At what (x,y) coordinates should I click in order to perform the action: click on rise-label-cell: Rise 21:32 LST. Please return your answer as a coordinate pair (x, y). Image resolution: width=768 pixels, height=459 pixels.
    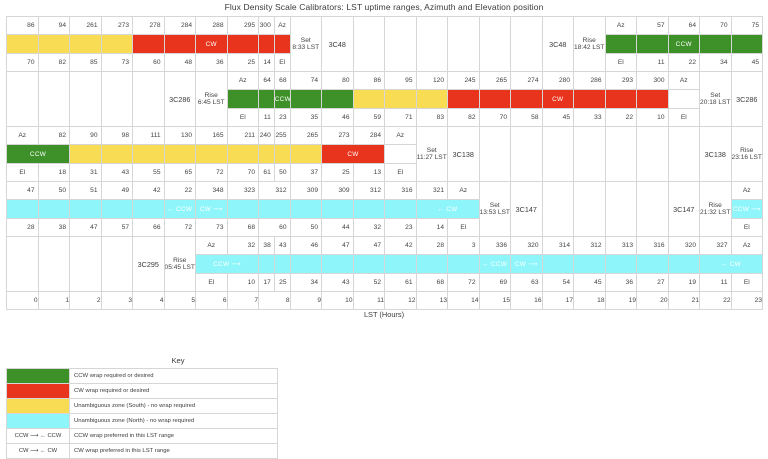
    Looking at the image, I should click on (715, 209).